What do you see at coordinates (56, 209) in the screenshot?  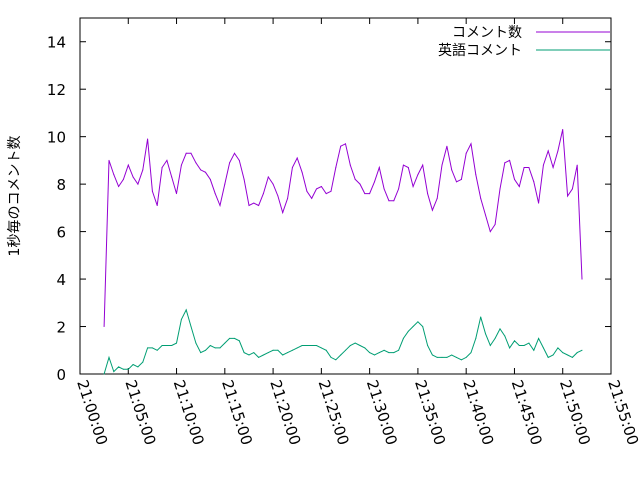 I see `y-tick-labels: 0 2 4 6 8 10 12 14` at bounding box center [56, 209].